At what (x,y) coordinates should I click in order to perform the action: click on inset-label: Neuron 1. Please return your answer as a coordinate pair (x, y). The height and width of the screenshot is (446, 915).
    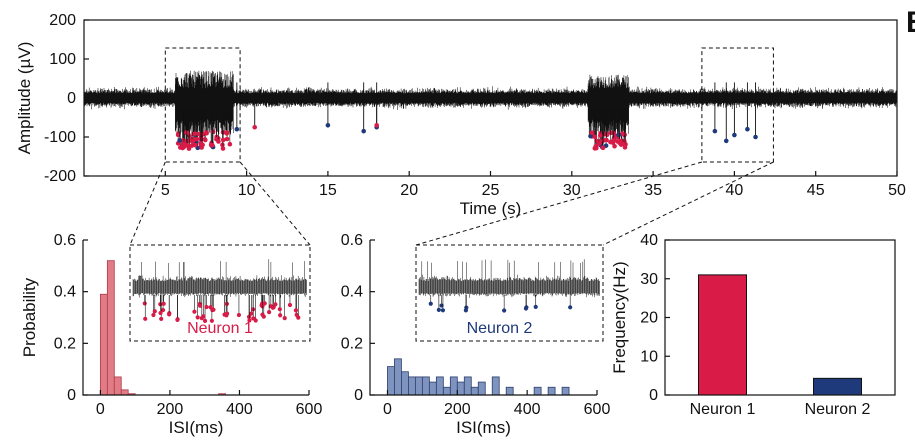
    Looking at the image, I should click on (220, 328).